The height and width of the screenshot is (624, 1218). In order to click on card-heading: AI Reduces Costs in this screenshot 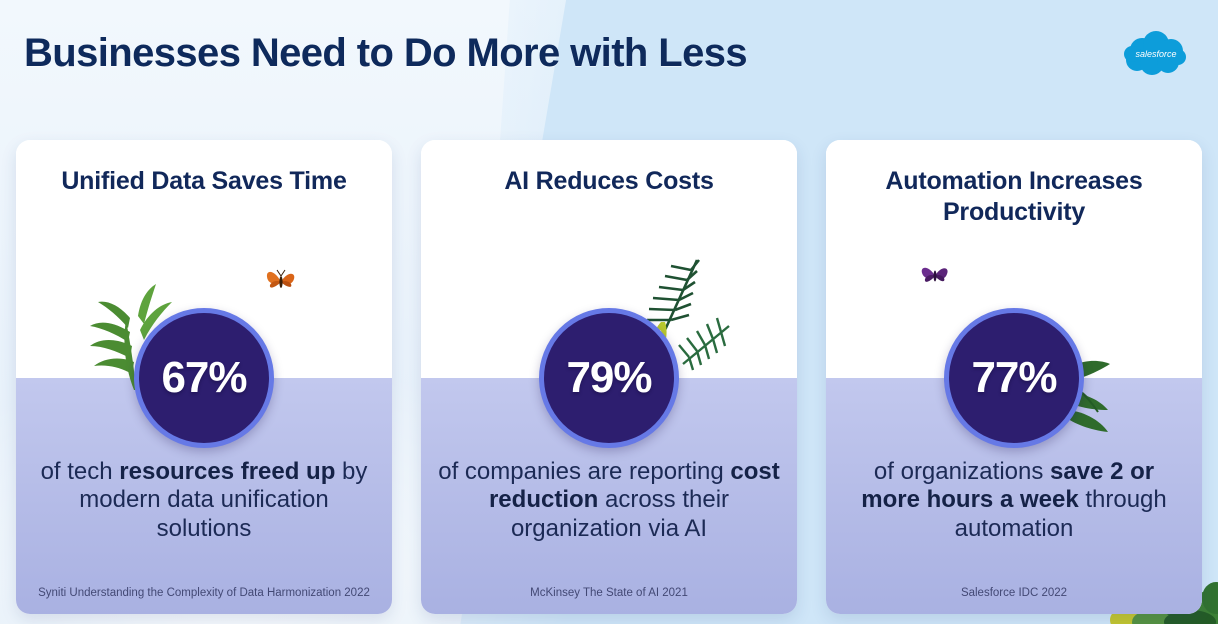, I will do `click(609, 181)`.